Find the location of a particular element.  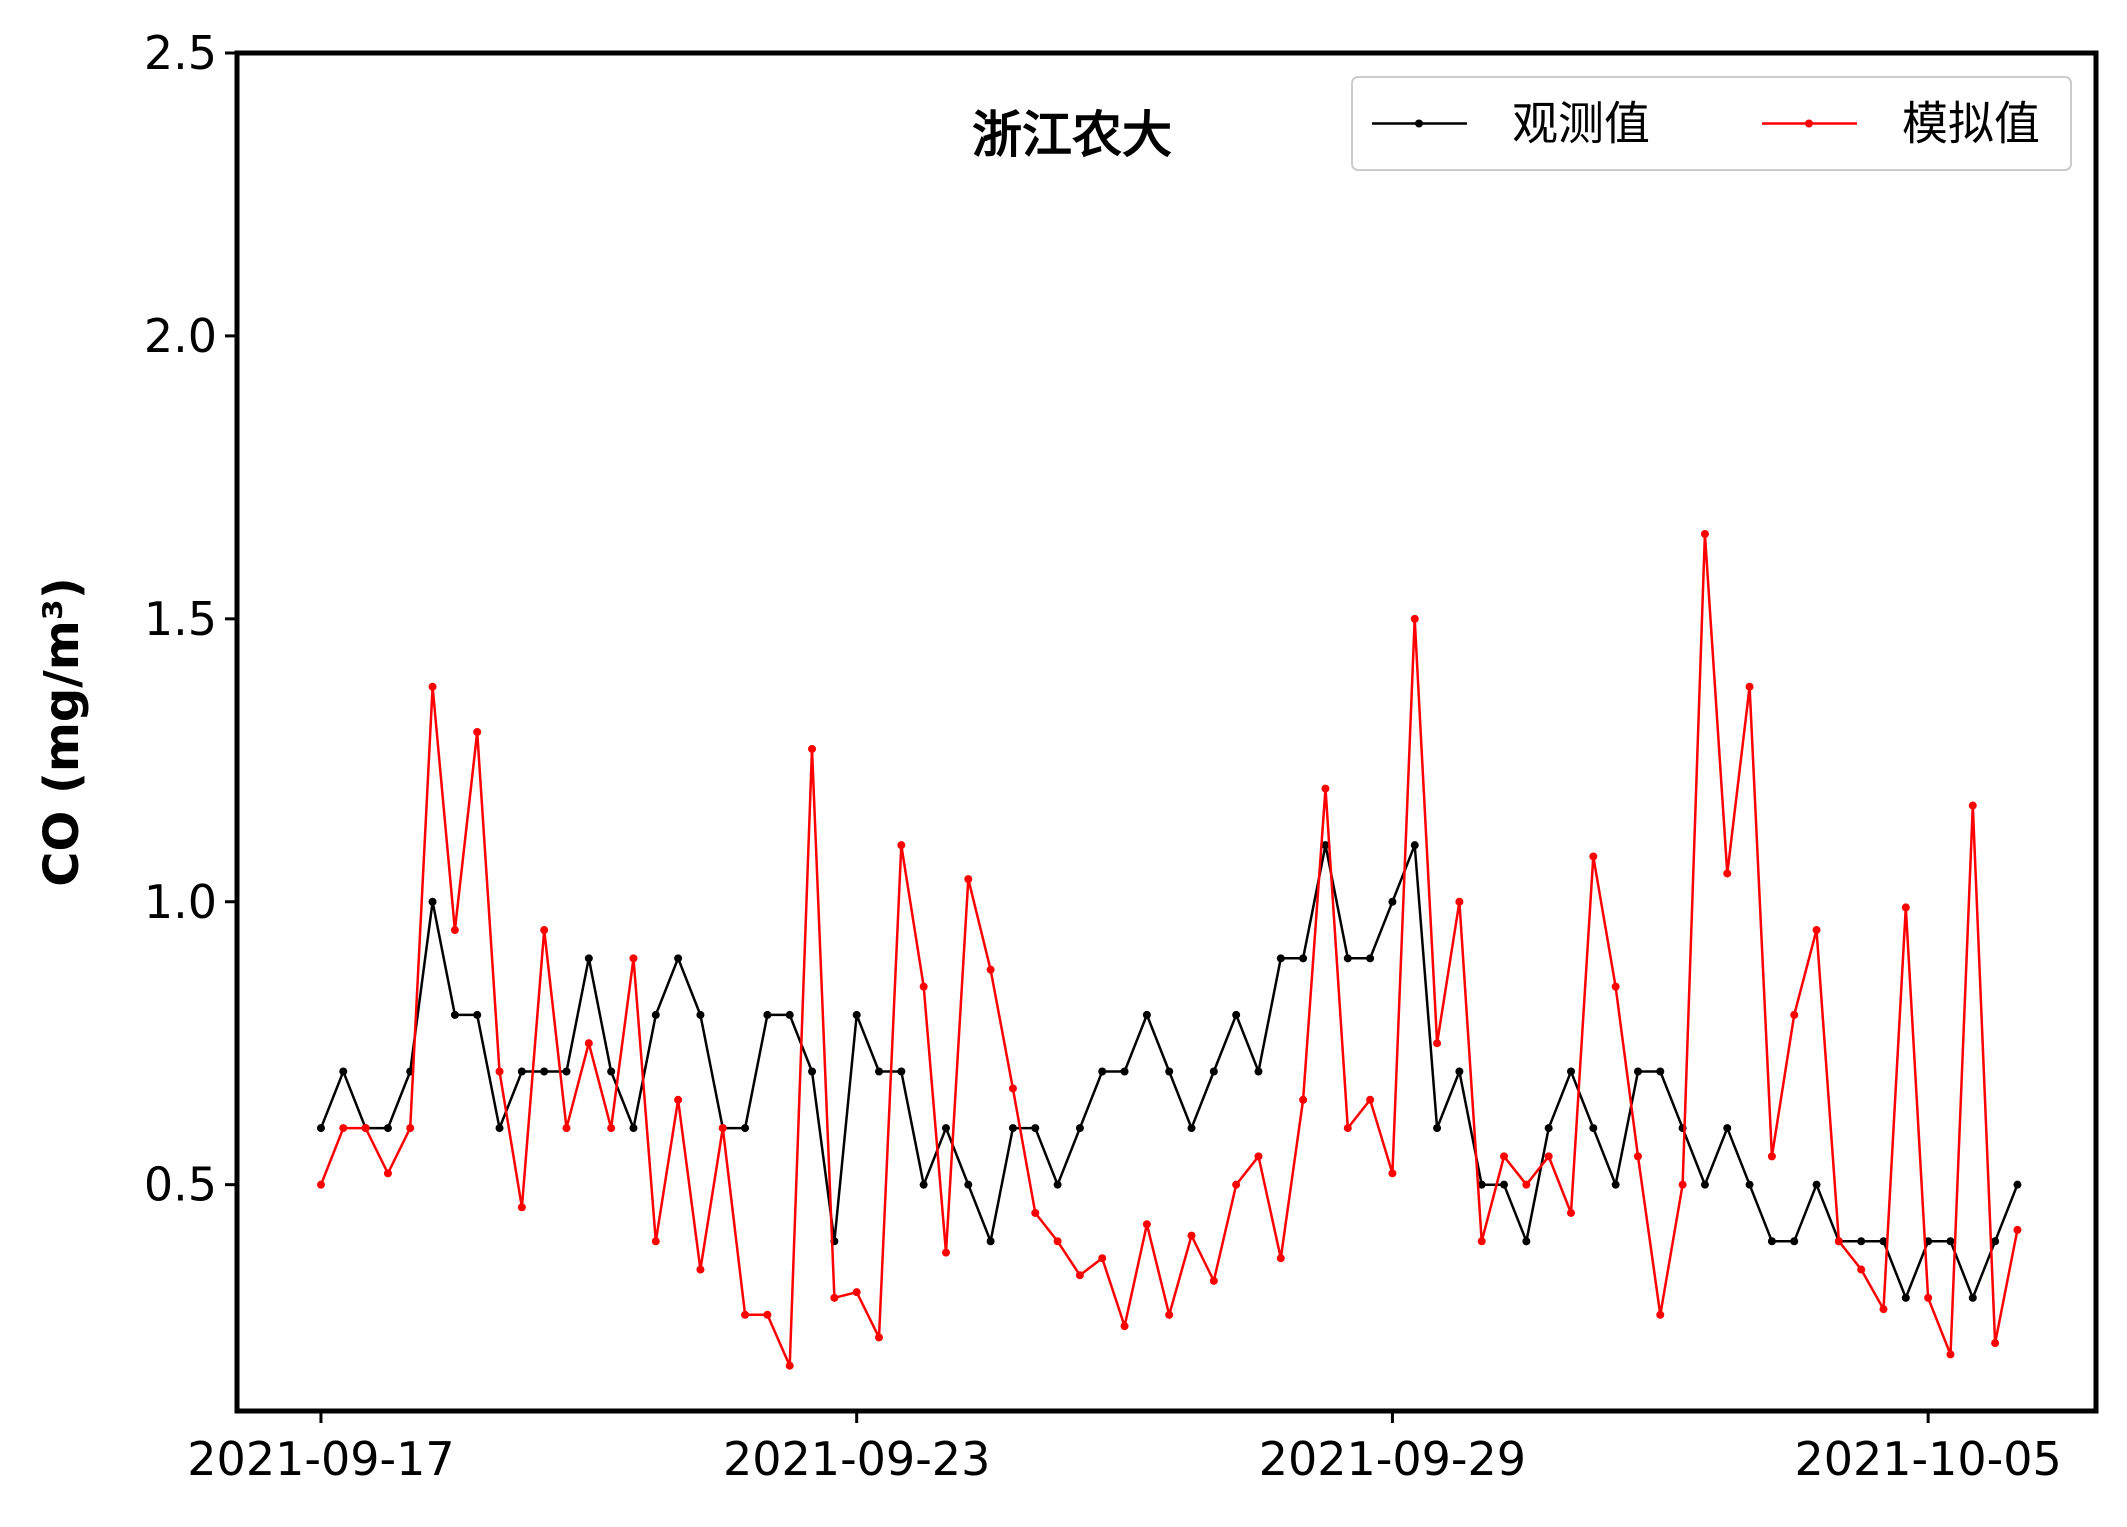

legend-marker is located at coordinates (1809, 123).